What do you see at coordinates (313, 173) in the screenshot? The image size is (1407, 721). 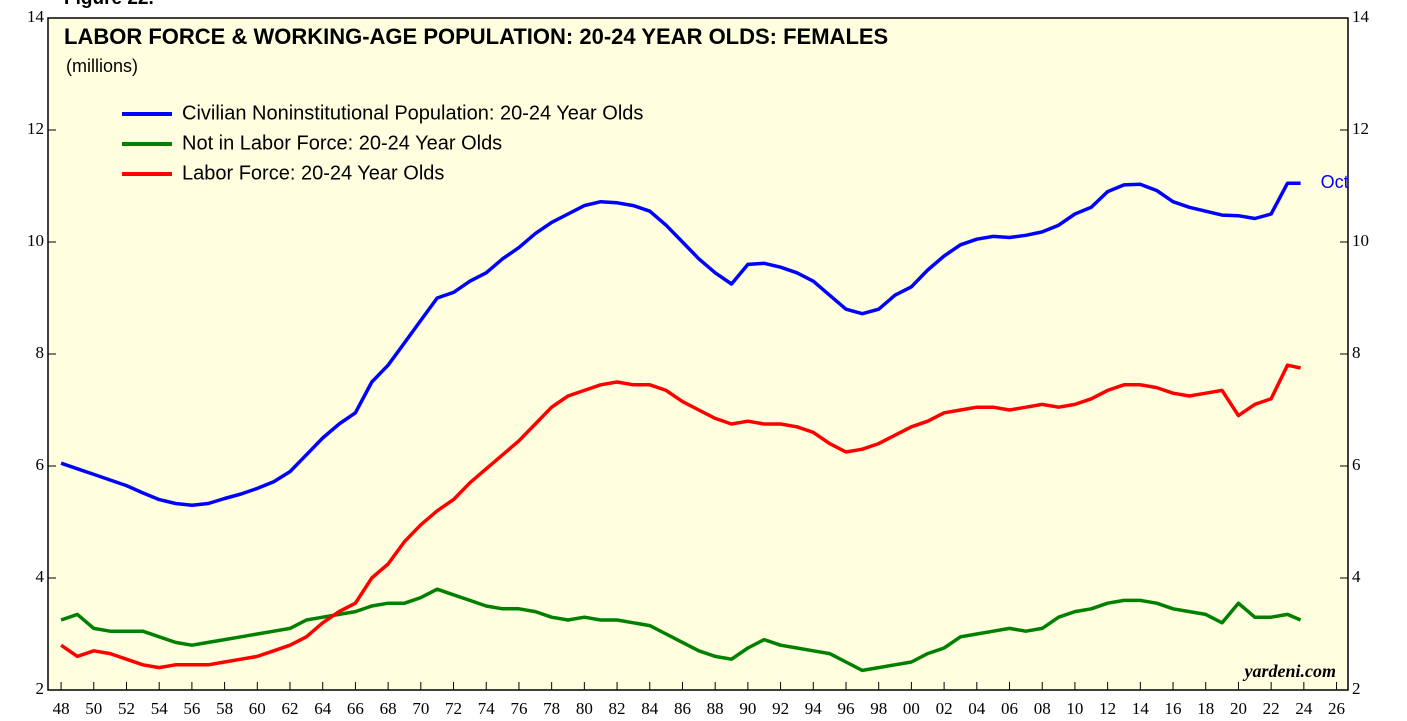 I see `legend-label: Labor Force: 20-24 Year Olds` at bounding box center [313, 173].